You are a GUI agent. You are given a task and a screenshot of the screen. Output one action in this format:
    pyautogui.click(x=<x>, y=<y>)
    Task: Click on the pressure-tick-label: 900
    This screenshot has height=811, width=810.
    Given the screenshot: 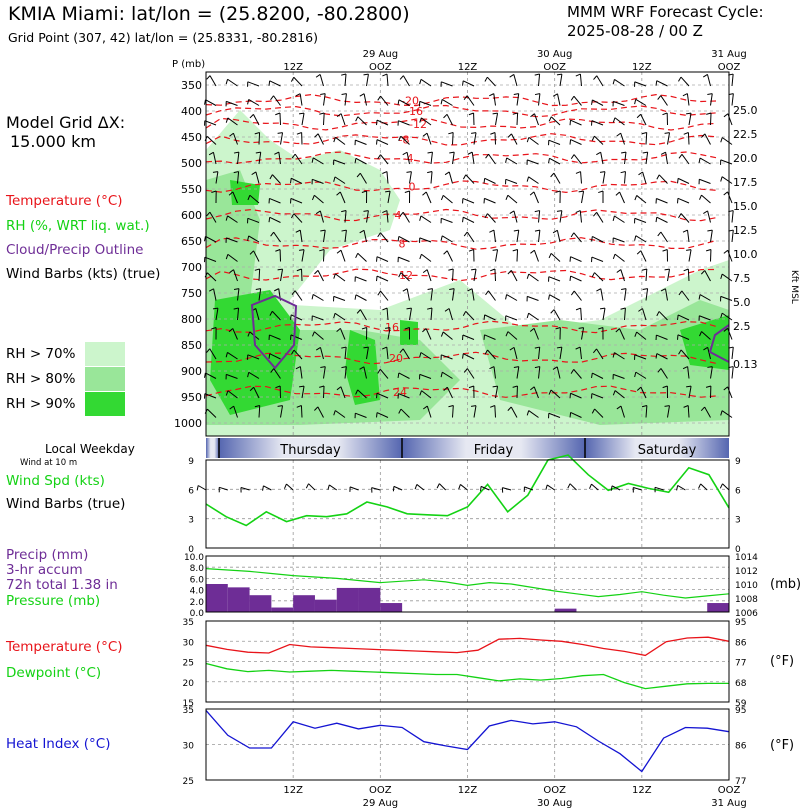 What is the action you would take?
    pyautogui.click(x=191, y=371)
    